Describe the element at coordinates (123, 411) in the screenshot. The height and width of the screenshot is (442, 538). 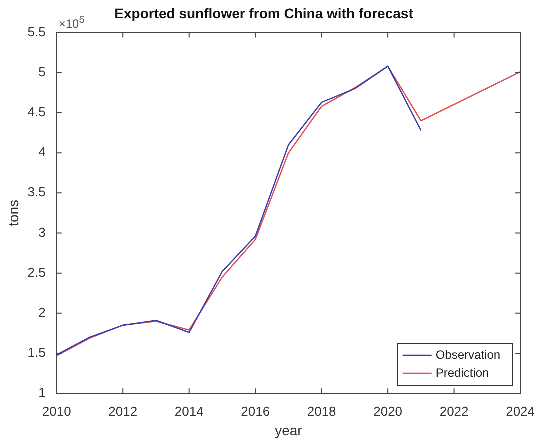
I see `x-tick-label: 2012` at that location.